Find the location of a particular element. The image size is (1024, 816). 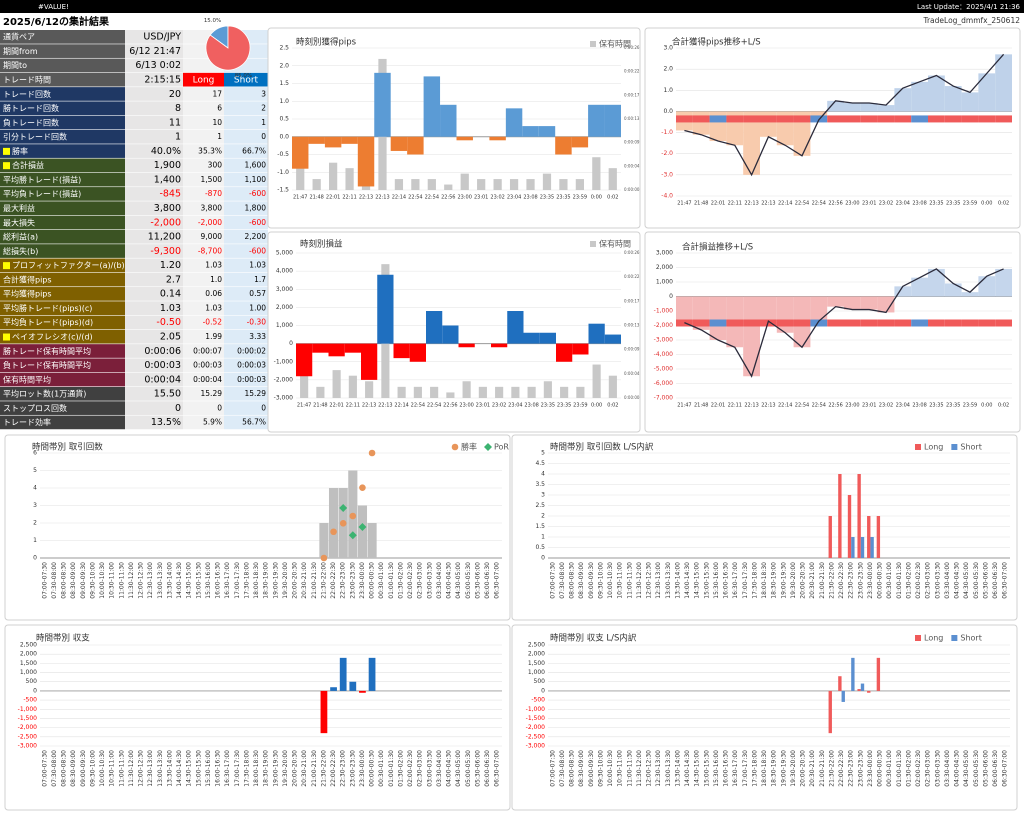

x-tick-label: 09:30-10:00 is located at coordinates (92, 580).